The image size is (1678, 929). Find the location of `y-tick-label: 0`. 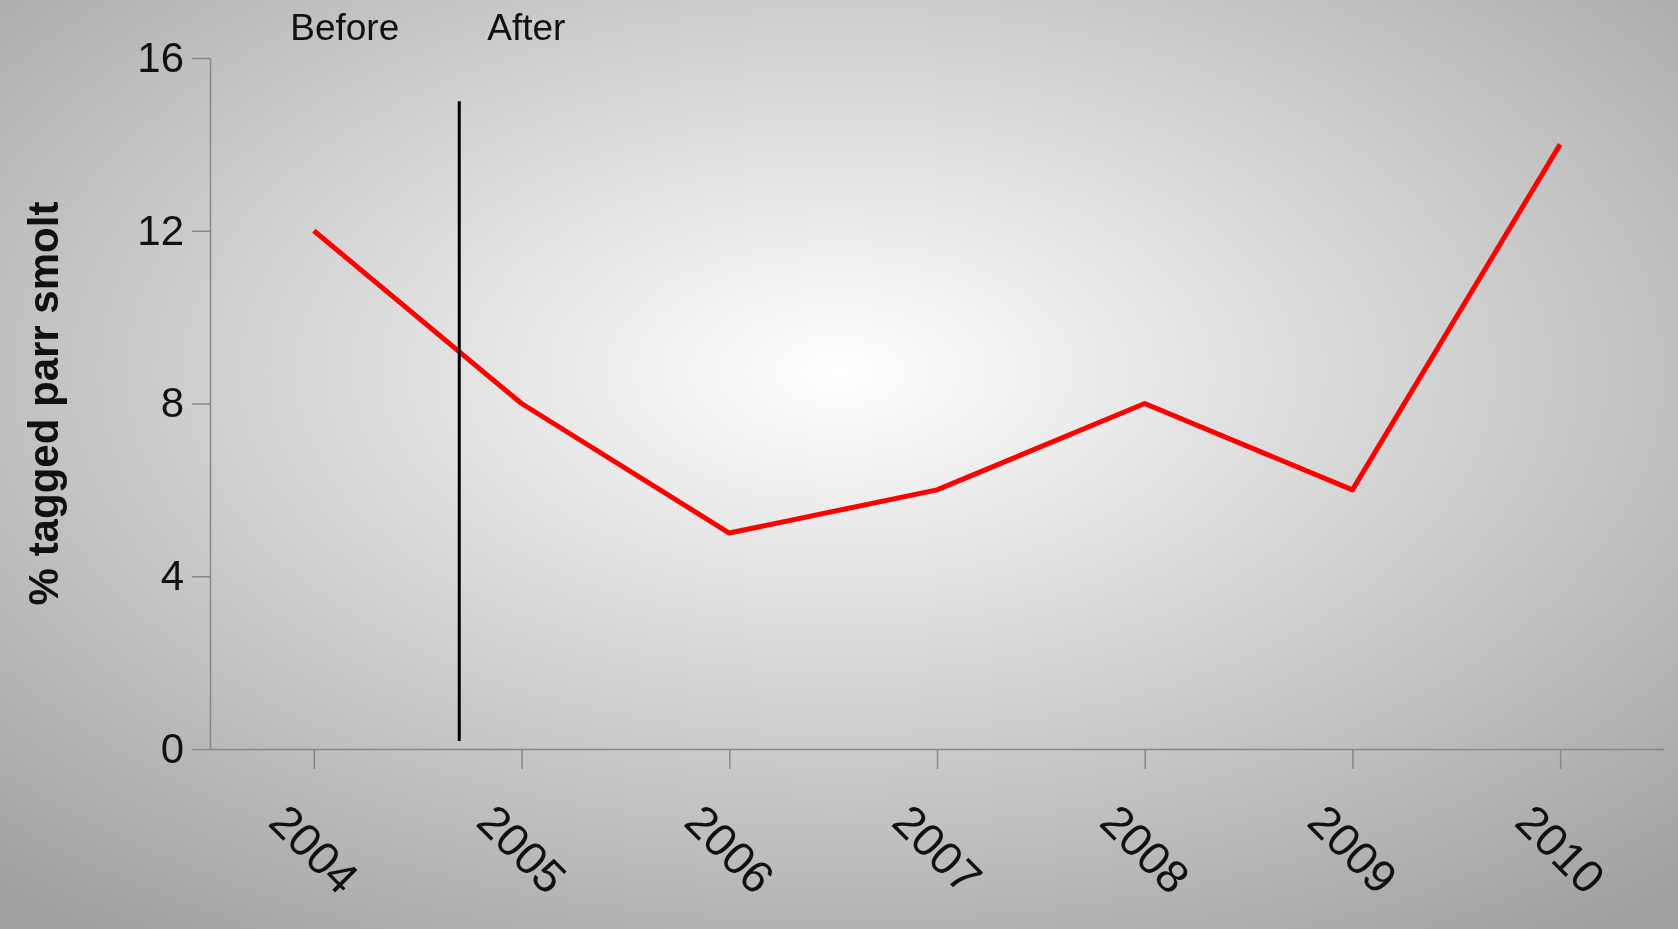

y-tick-label: 0 is located at coordinates (172, 748).